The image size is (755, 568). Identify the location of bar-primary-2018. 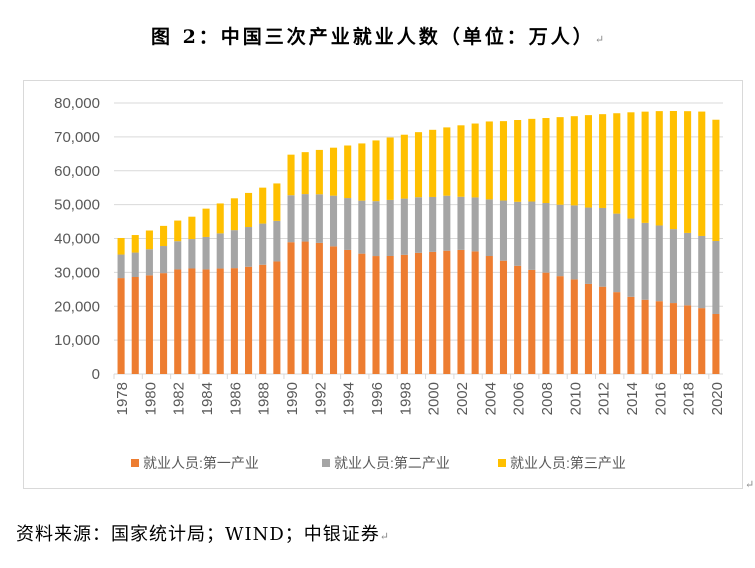
(688, 339).